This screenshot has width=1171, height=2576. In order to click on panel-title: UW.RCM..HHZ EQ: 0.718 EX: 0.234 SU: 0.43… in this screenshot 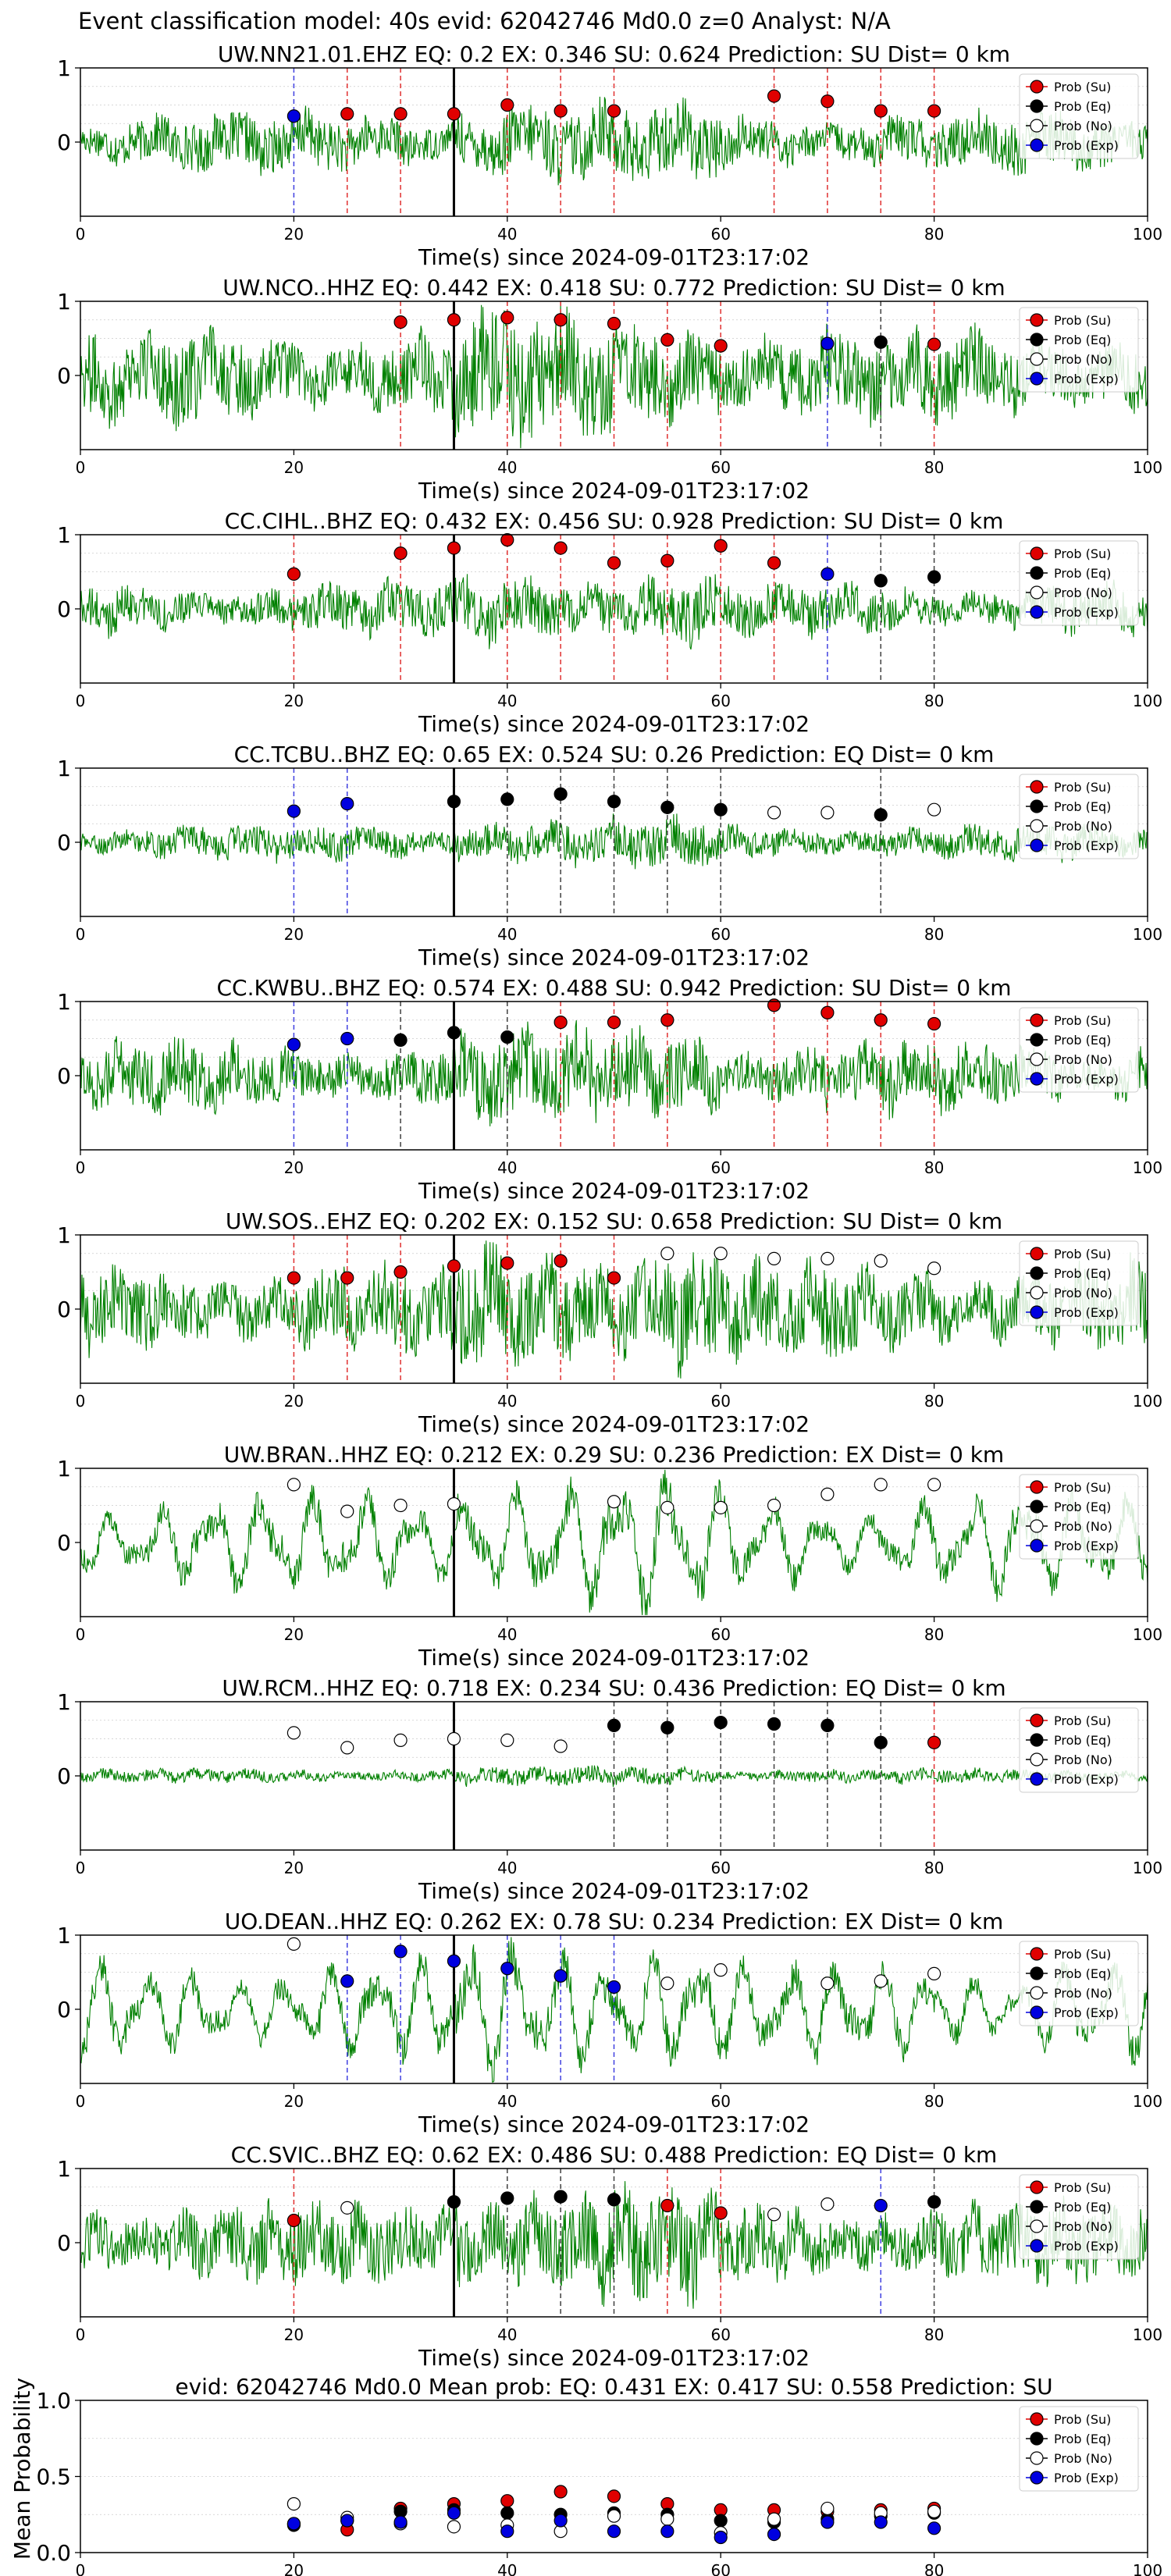, I will do `click(613, 1688)`.